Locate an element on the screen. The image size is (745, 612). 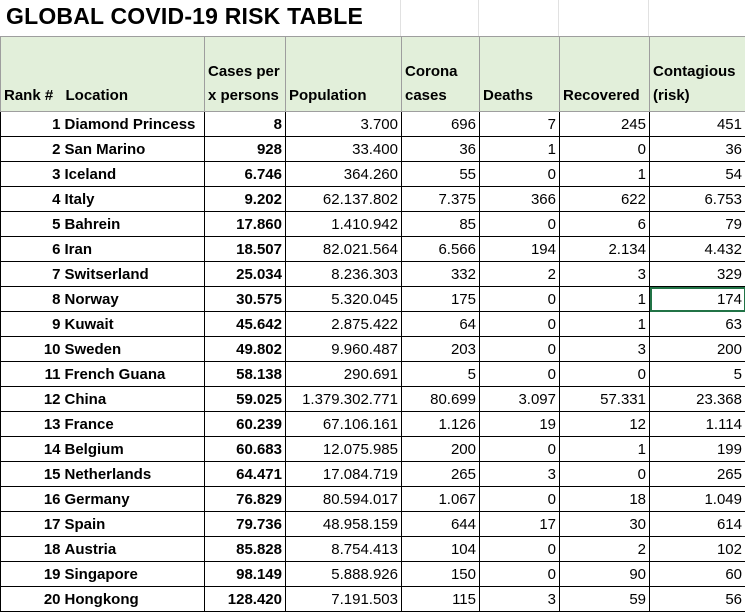
sheet-title: GLOBAL COVID-19 RISK TABLE is located at coordinates (184, 16).